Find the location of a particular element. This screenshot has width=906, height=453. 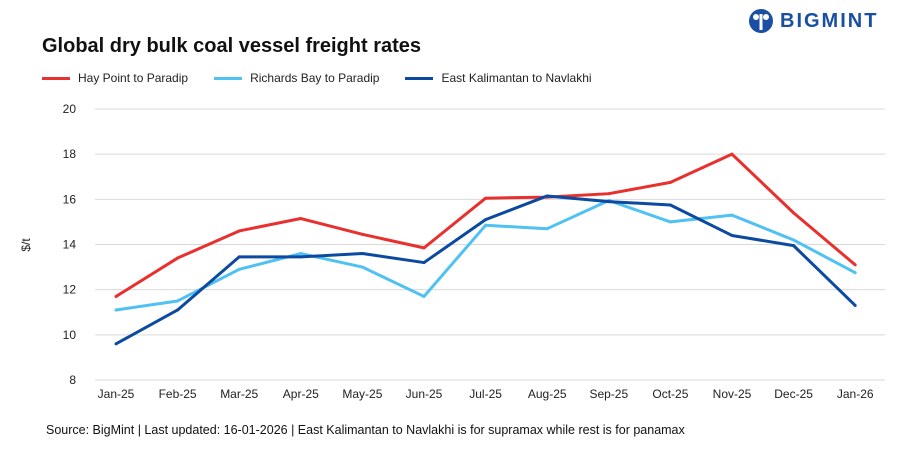

x-tick-label: Aug-25 is located at coordinates (547, 394).